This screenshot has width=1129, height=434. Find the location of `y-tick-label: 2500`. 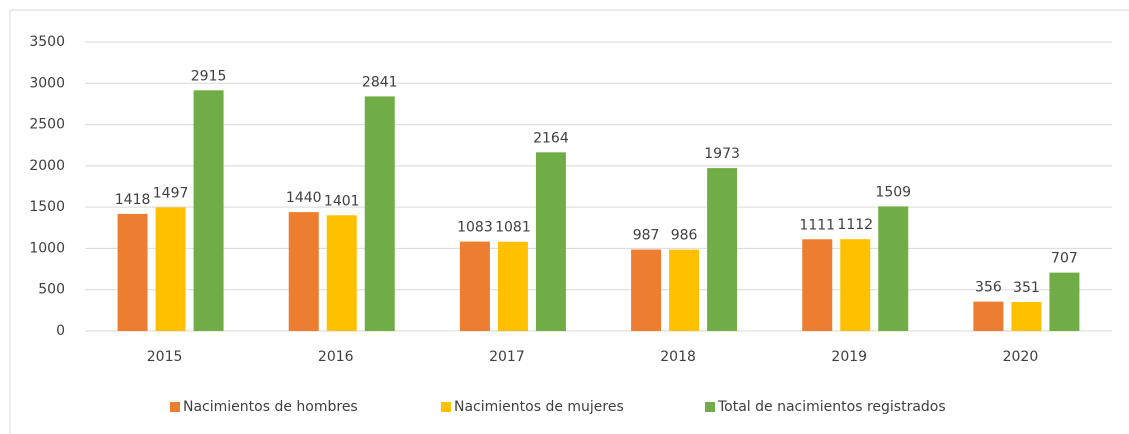

y-tick-label: 2500 is located at coordinates (47, 125).